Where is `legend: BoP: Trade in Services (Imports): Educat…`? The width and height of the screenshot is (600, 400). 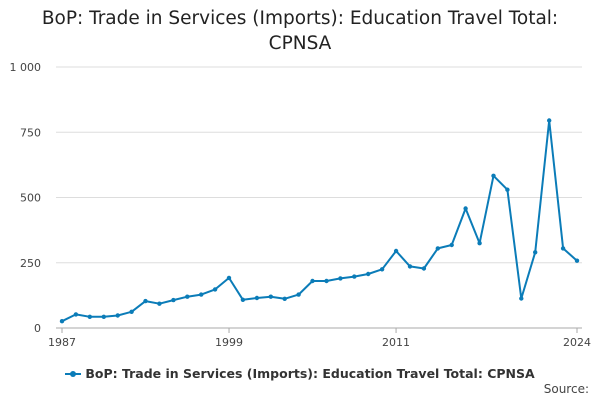 legend: BoP: Trade in Services (Imports): Educat… is located at coordinates (300, 373).